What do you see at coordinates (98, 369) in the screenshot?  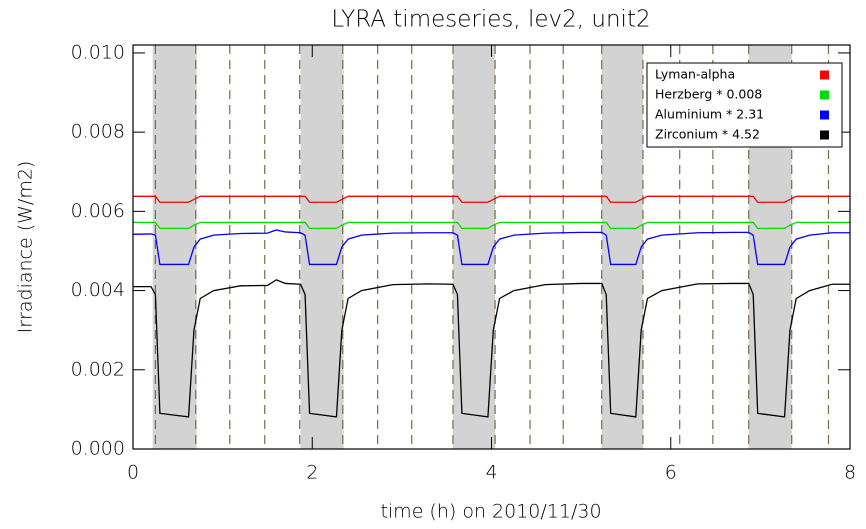 I see `y-tick-label: 0.002` at bounding box center [98, 369].